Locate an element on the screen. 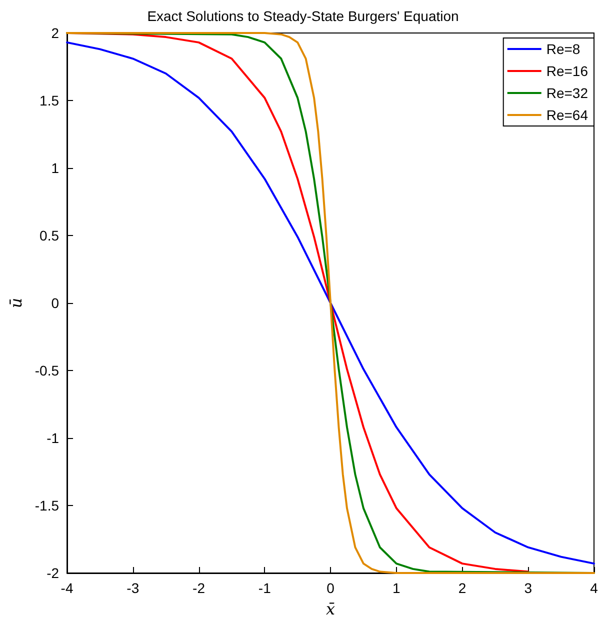 The image size is (606, 622). x-tick-label: 4 is located at coordinates (594, 588).